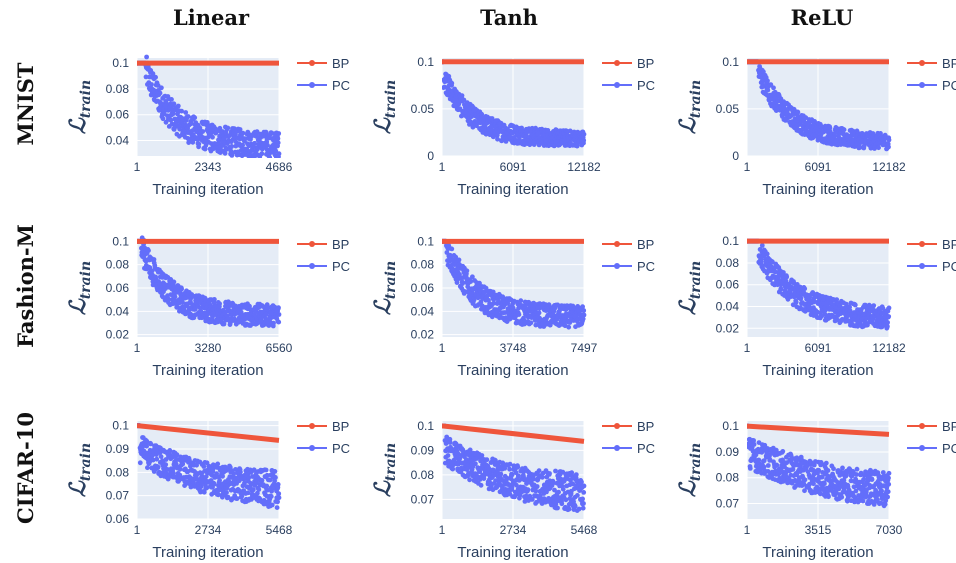 Image resolution: width=956 pixels, height=563 pixels. Describe the element at coordinates (889, 167) in the screenshot. I see `x-tick-label: 12182` at that location.